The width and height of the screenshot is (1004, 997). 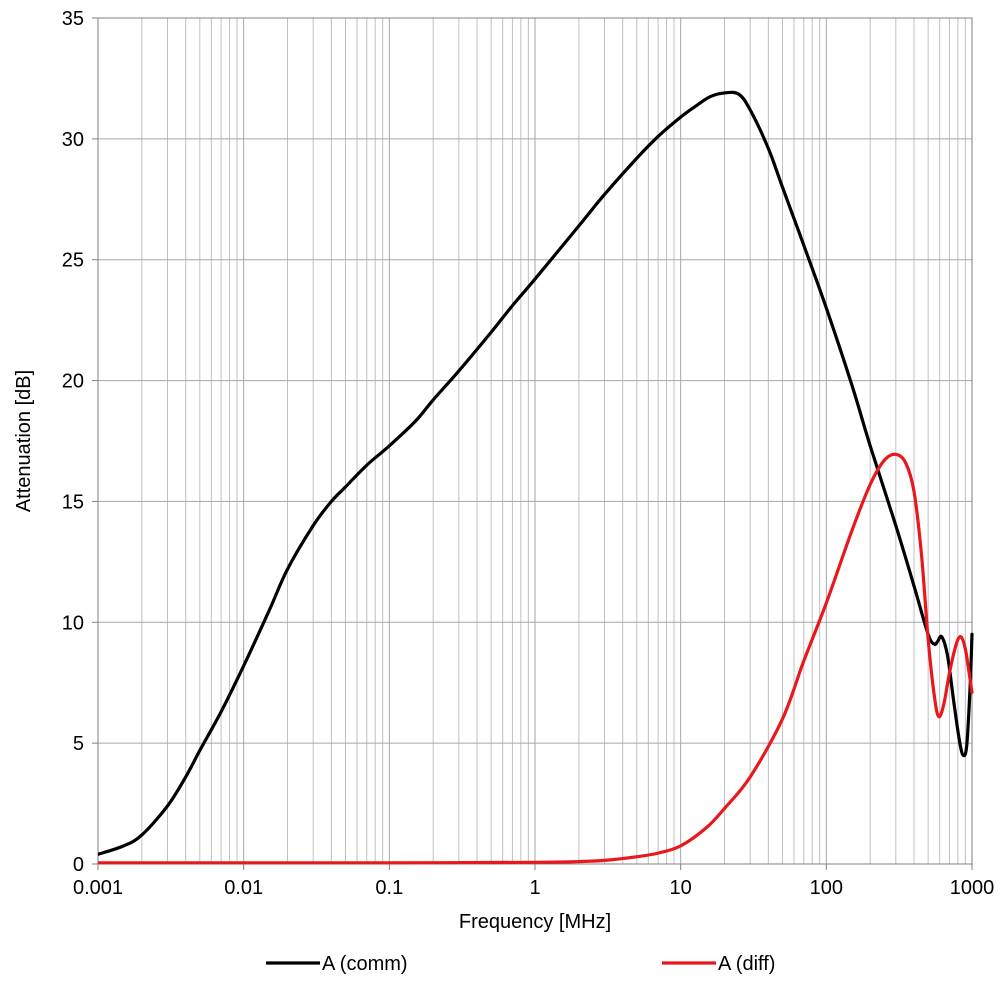 What do you see at coordinates (73, 261) in the screenshot?
I see `y-tick-label: 25` at bounding box center [73, 261].